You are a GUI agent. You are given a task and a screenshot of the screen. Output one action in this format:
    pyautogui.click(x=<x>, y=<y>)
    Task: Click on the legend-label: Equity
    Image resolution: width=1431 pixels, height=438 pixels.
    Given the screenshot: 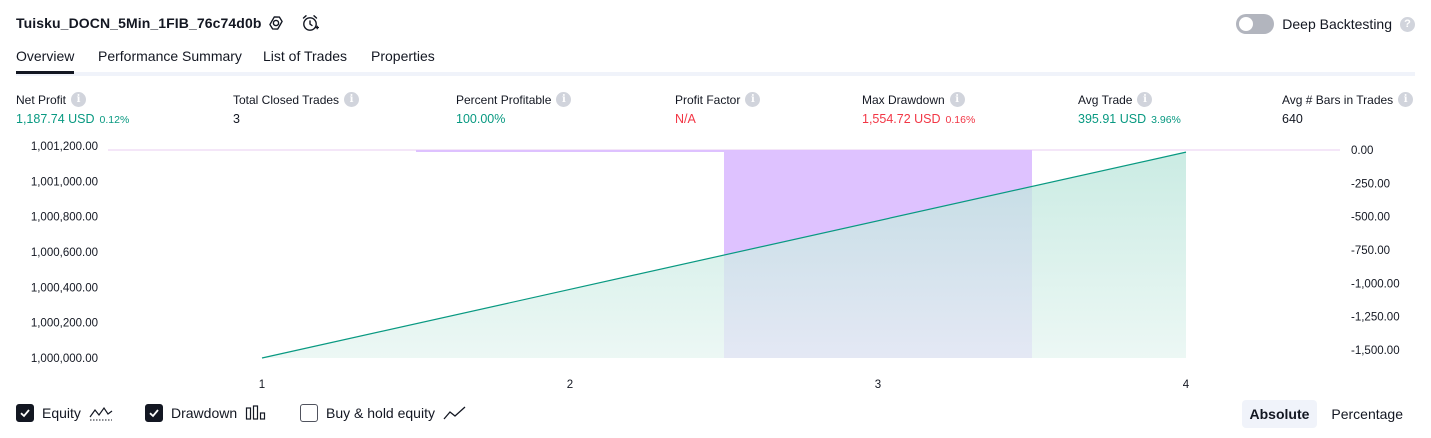 What is the action you would take?
    pyautogui.click(x=61, y=413)
    